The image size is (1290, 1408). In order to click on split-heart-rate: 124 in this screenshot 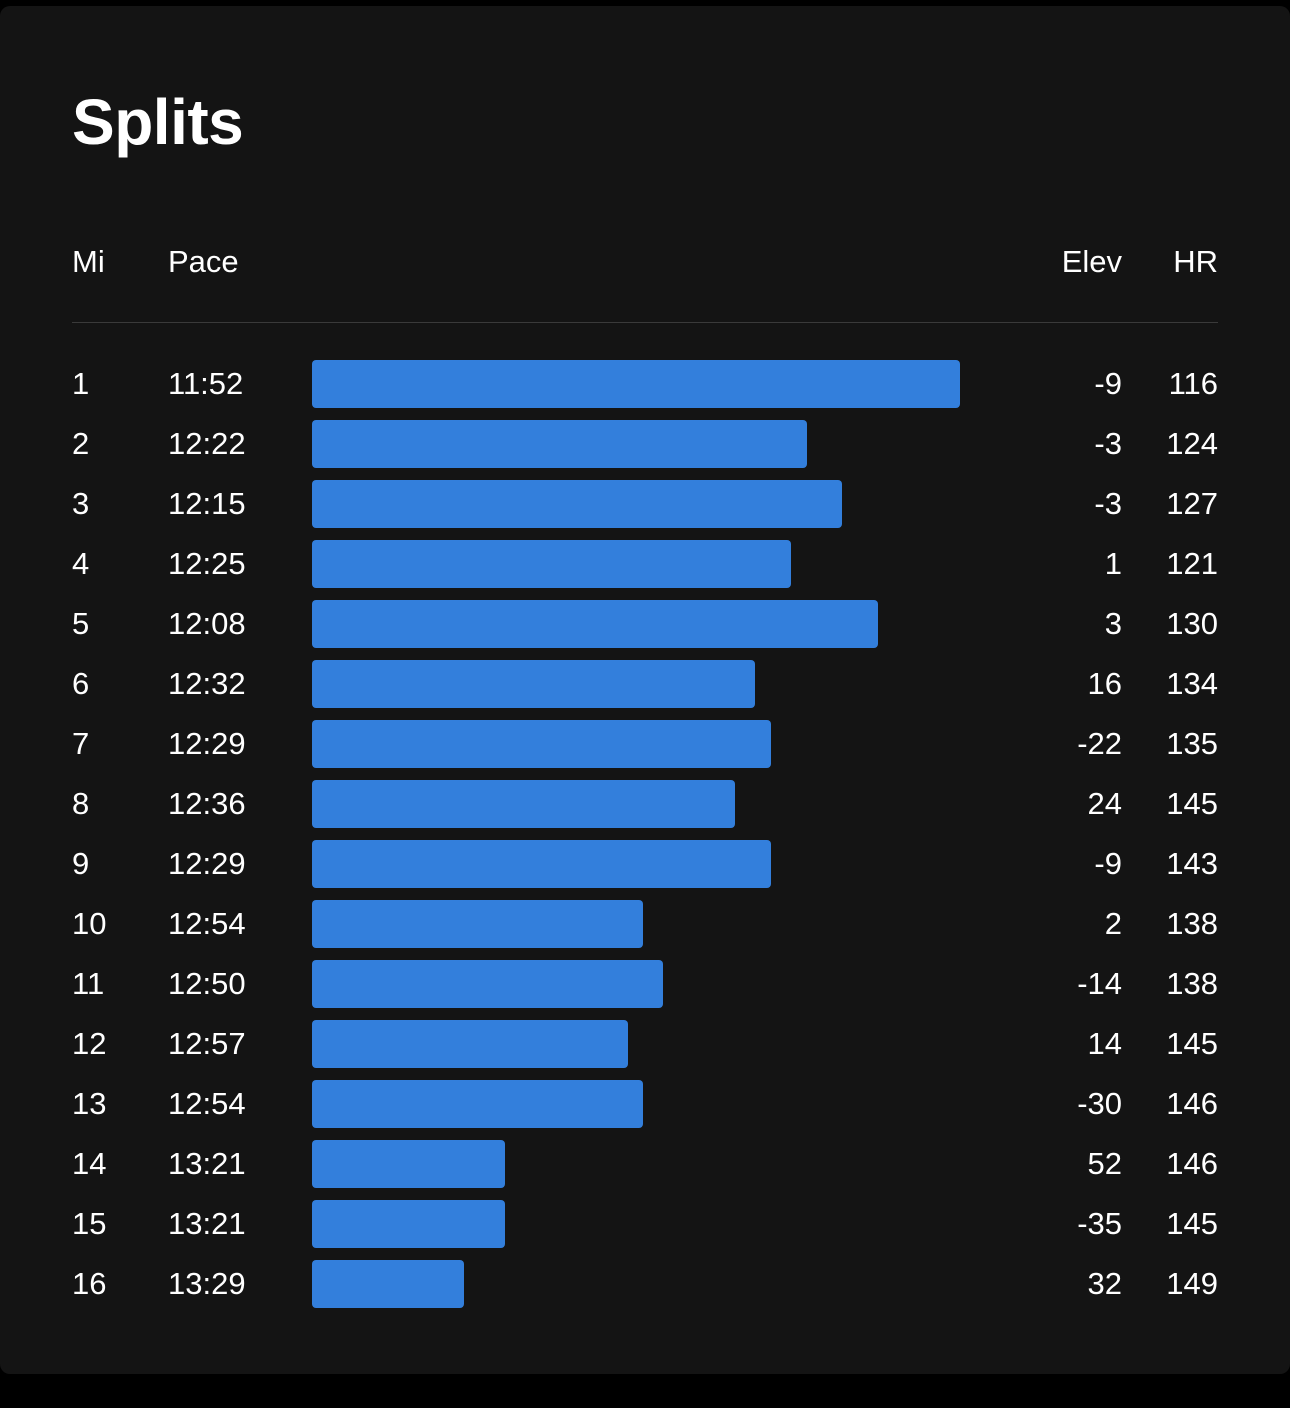, I will do `click(1192, 443)`.